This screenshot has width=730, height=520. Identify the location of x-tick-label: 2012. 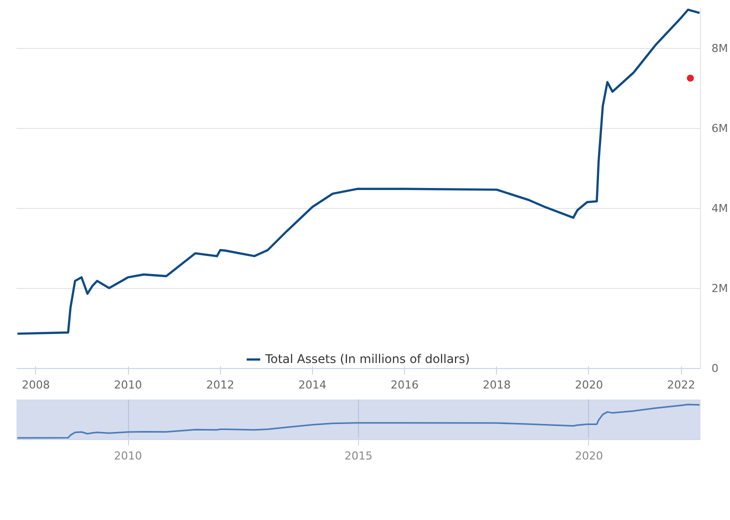
(220, 385).